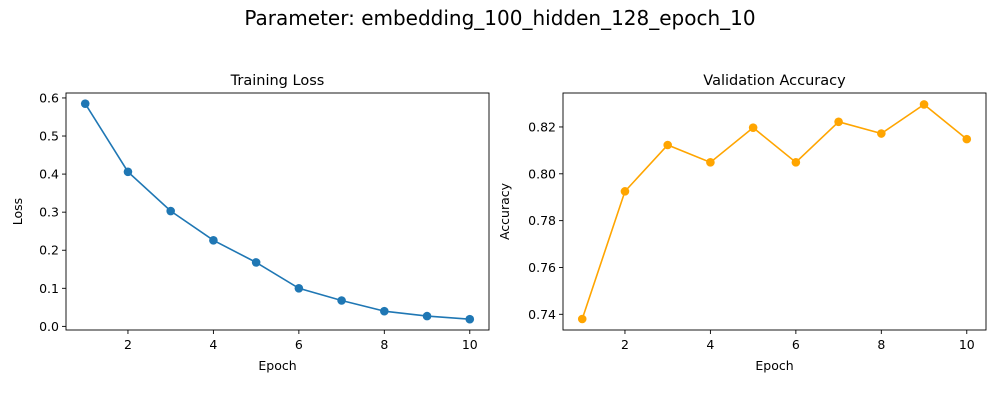 This screenshot has width=1000, height=400. Describe the element at coordinates (49, 288) in the screenshot. I see `loss-y-tick-label: 0.1` at that location.